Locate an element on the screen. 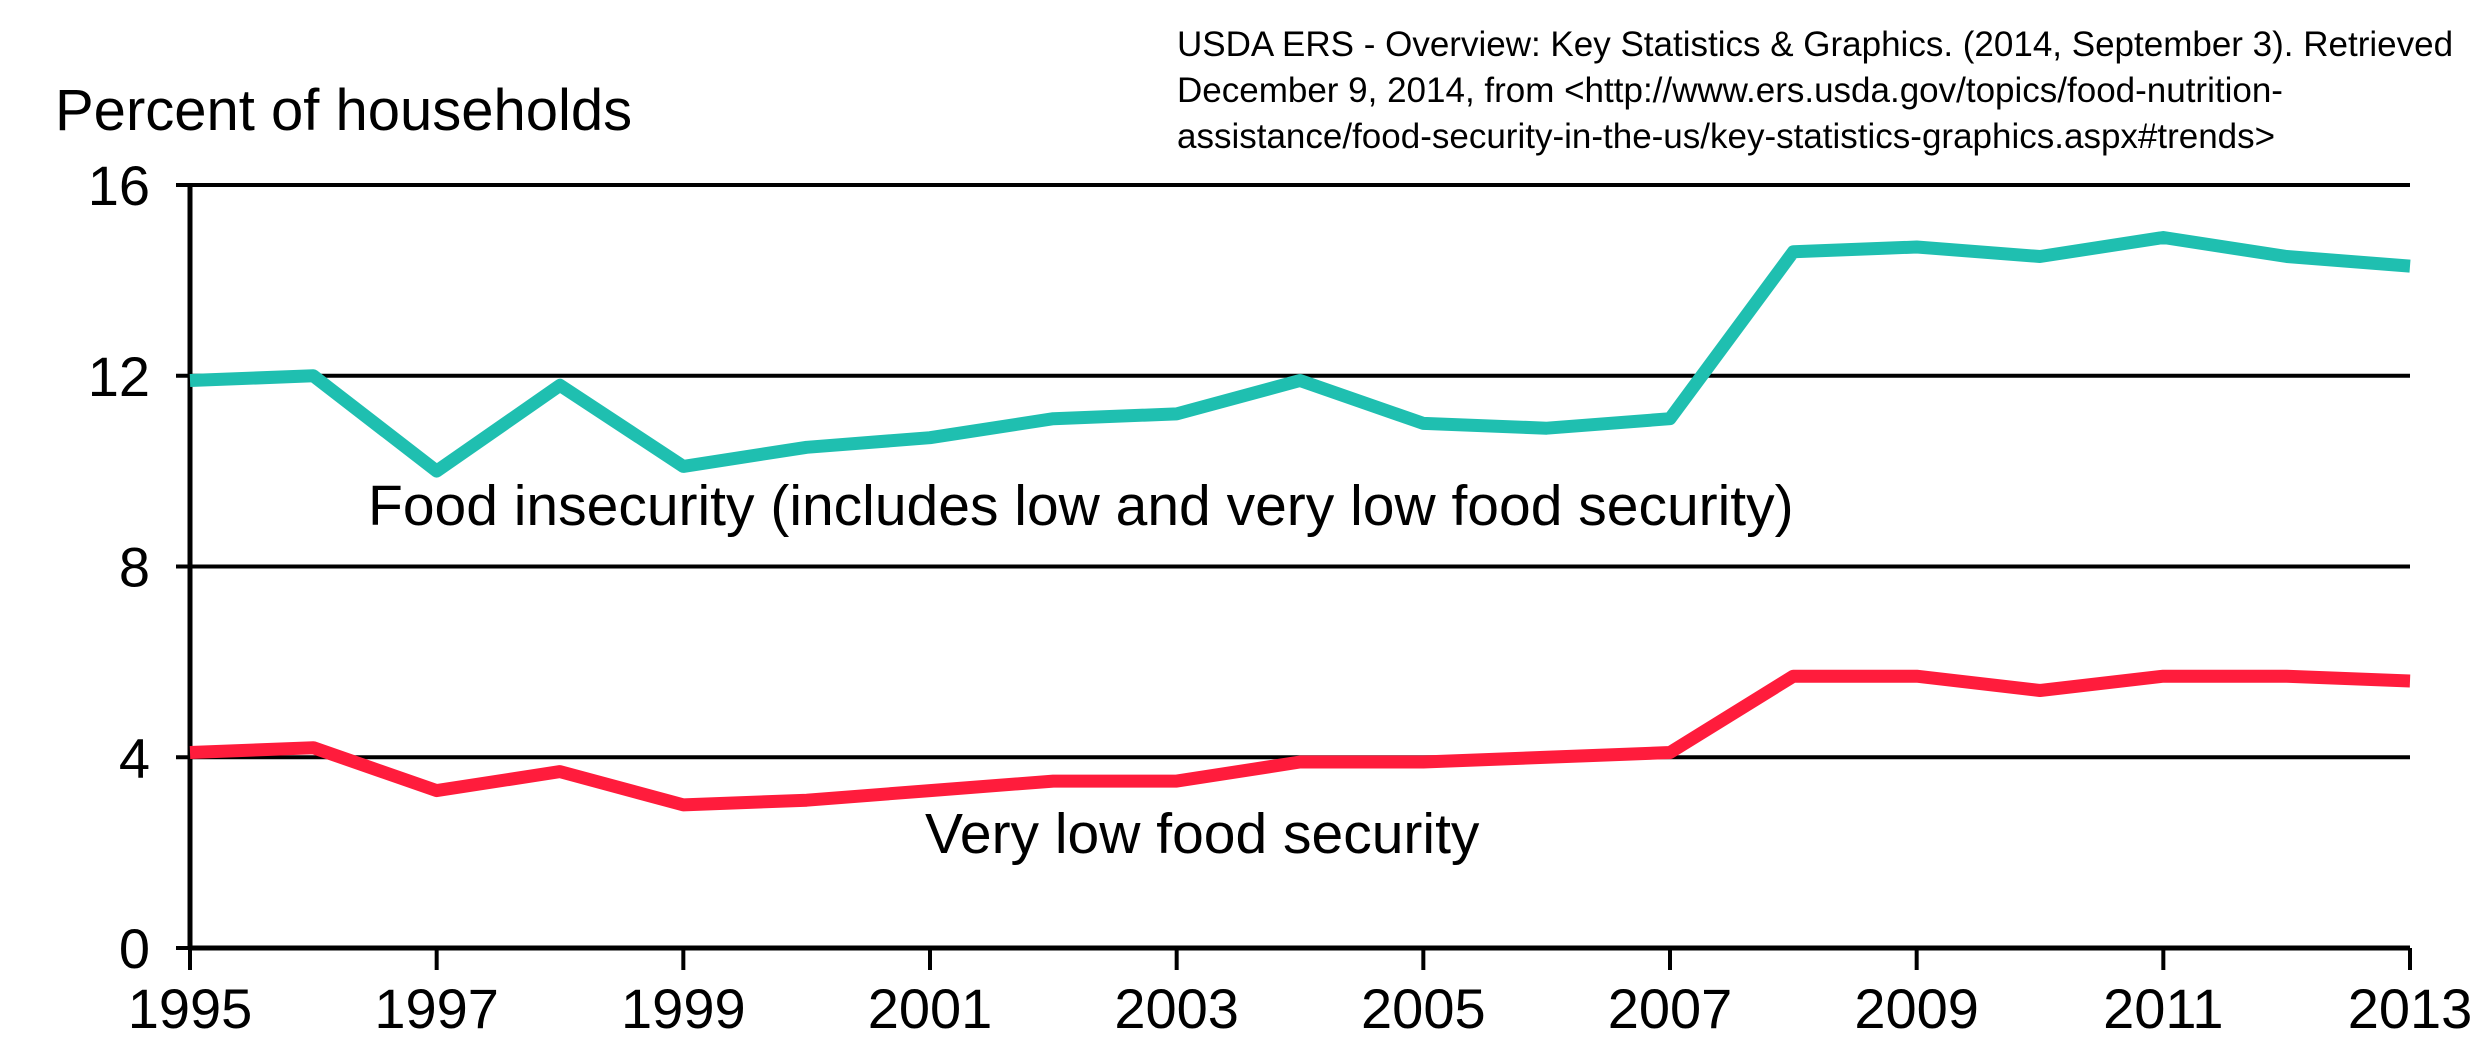 The height and width of the screenshot is (1043, 2487). x-tick-label: 2013 is located at coordinates (2410, 1008).